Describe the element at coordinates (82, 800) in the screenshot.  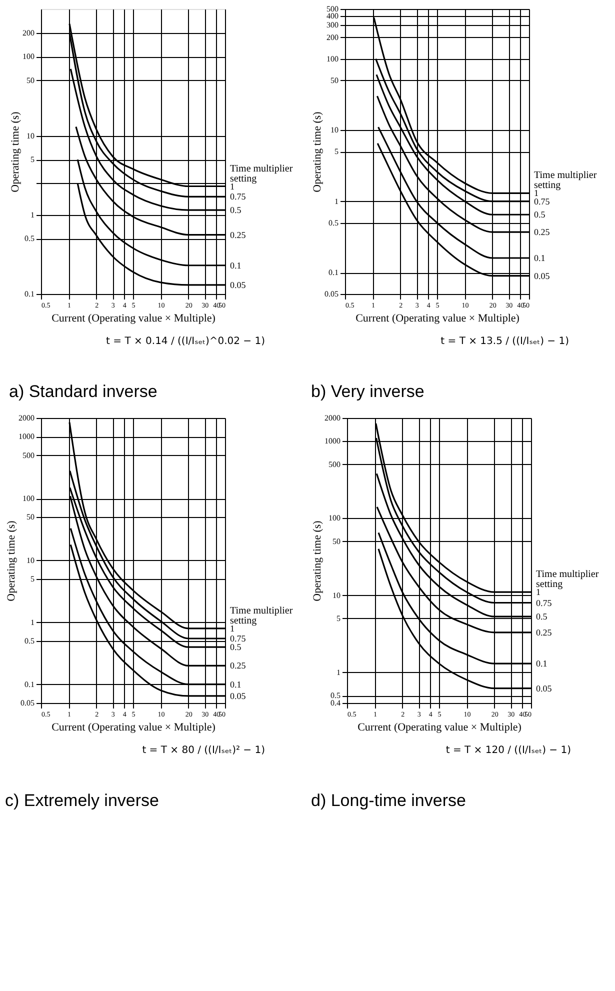
I see `text: c) Extremely inverse` at that location.